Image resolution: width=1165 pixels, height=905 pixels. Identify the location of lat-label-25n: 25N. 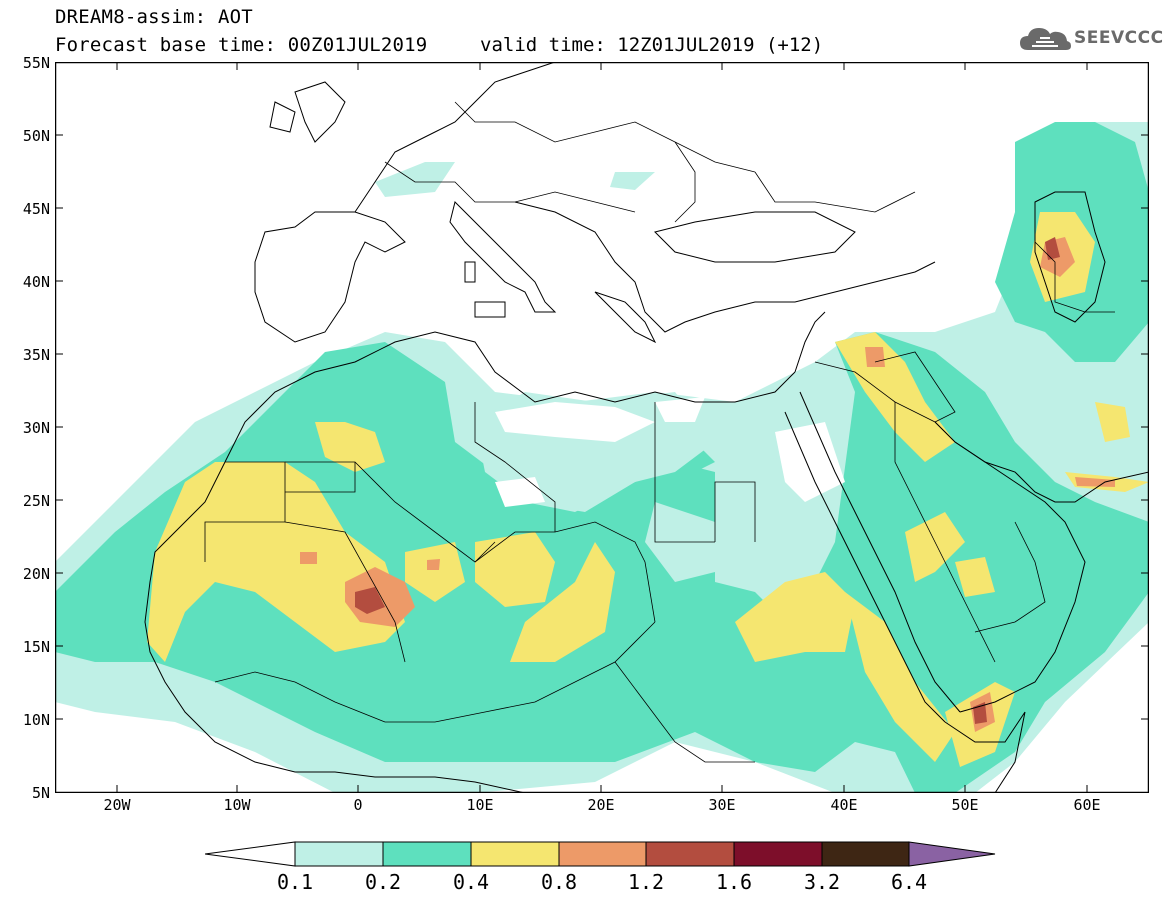
(36, 501).